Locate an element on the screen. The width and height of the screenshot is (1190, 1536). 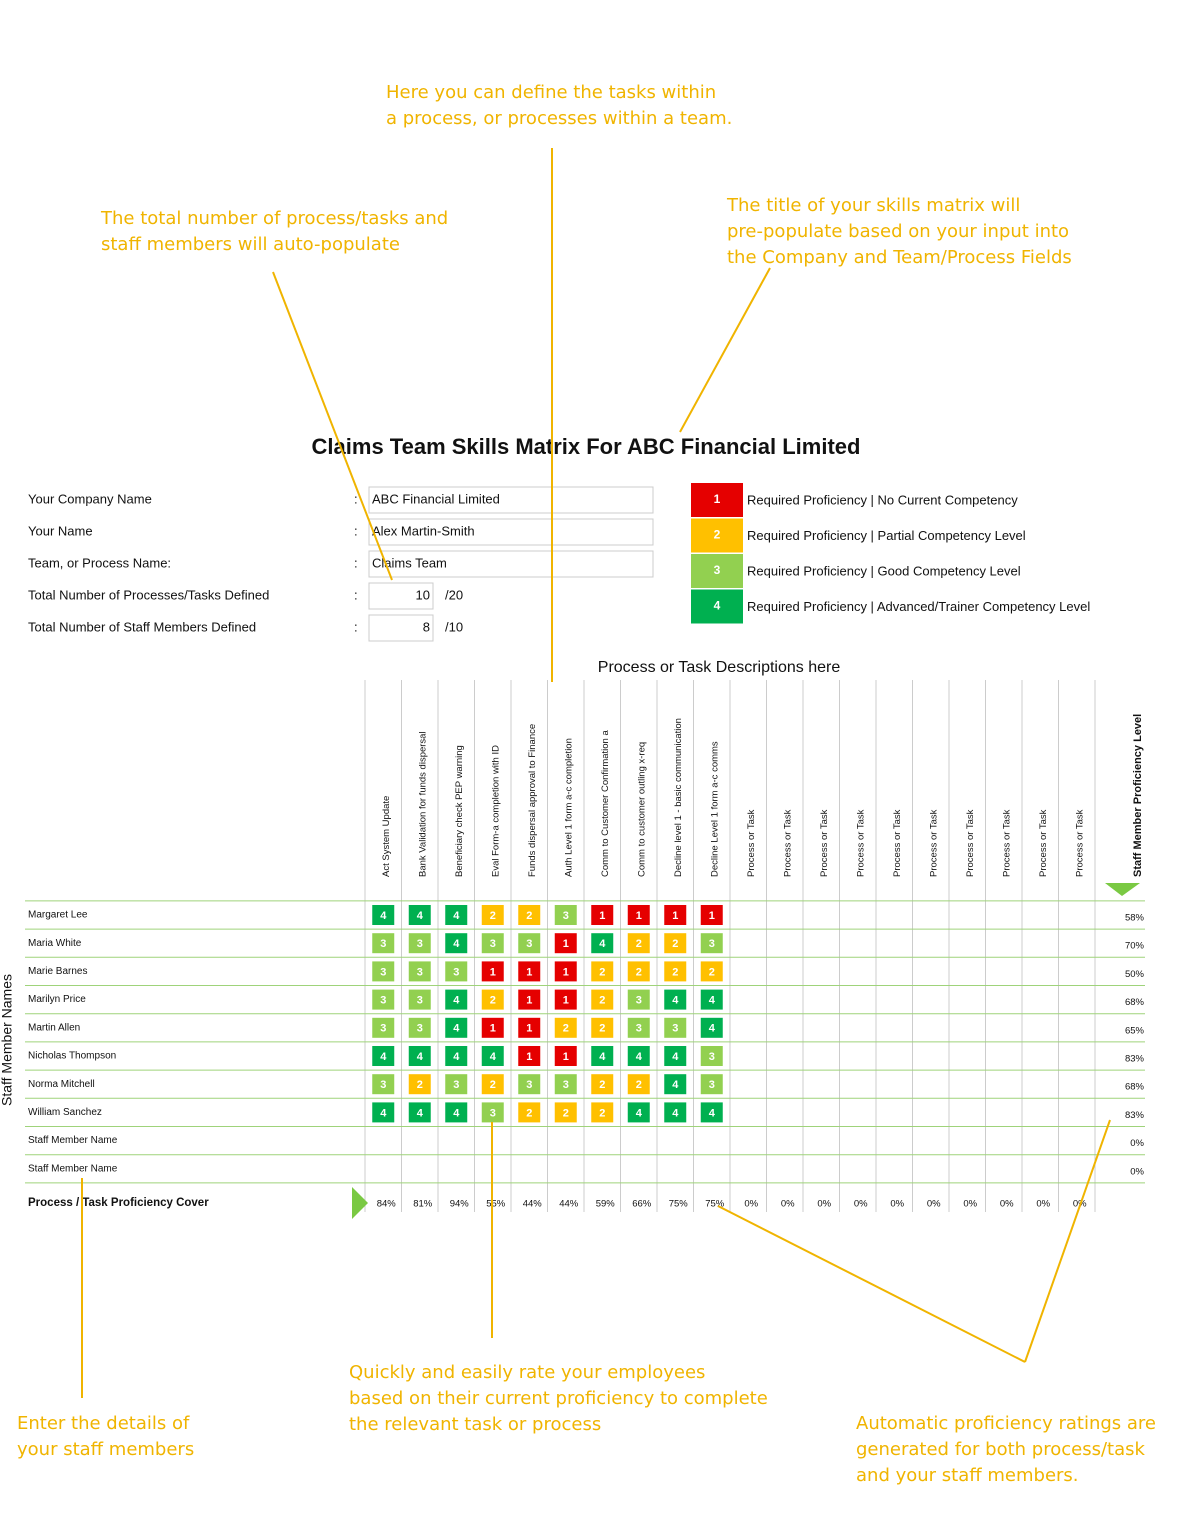
staff-name: Norma Mitchell is located at coordinates (61, 1084).